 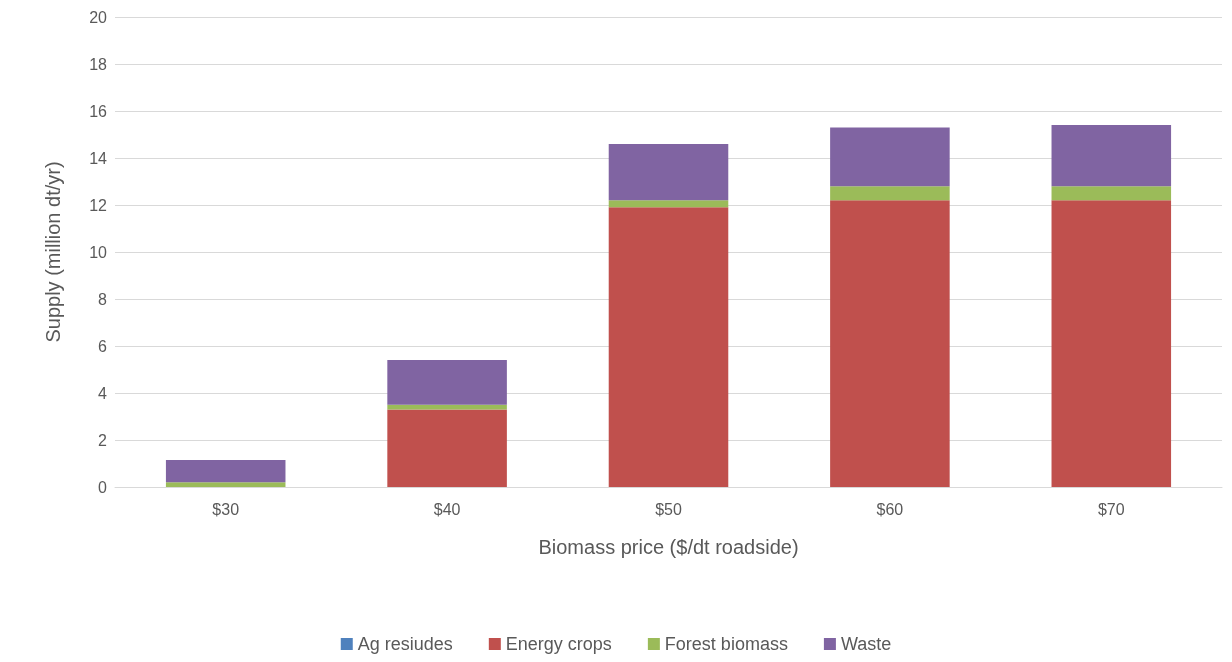 I want to click on y-tick-label: 8, so click(x=103, y=299).